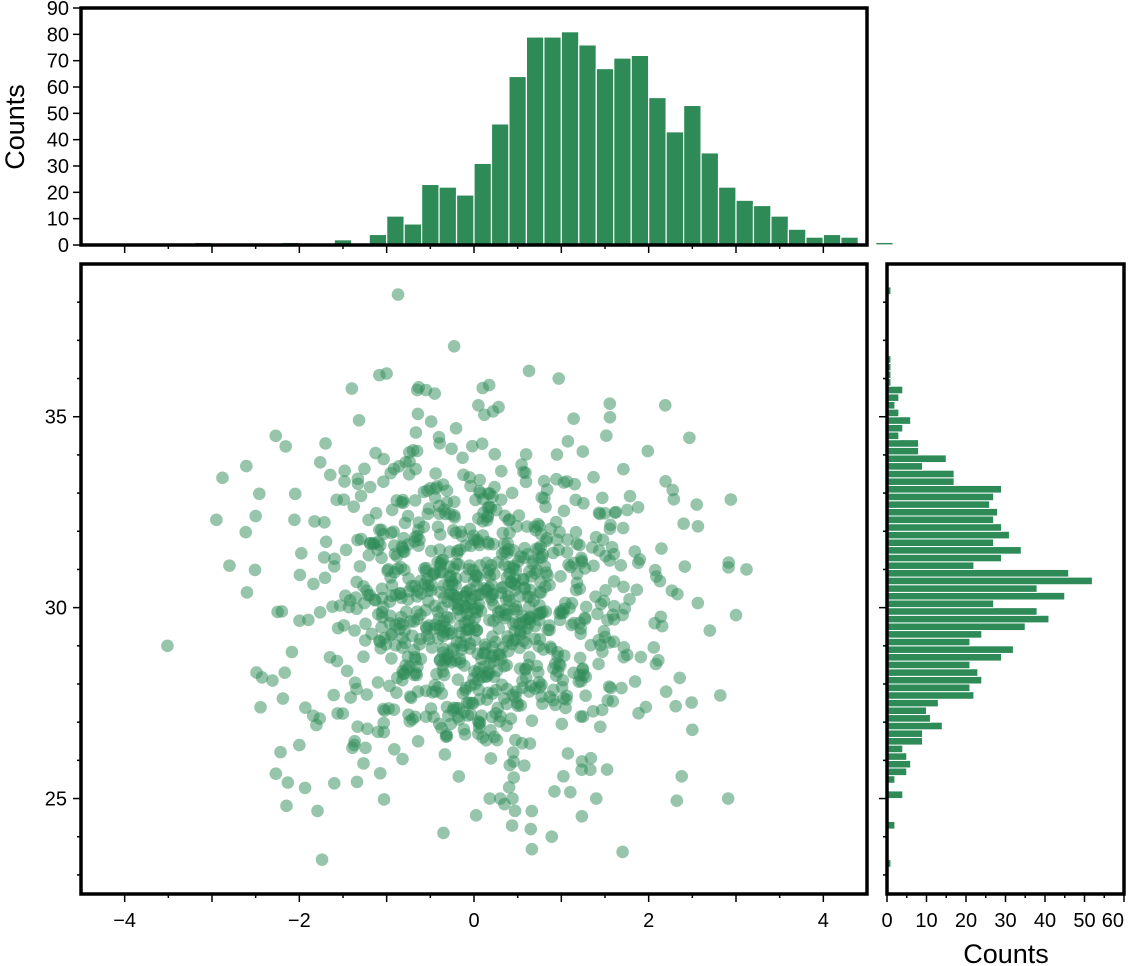 Image resolution: width=1136 pixels, height=966 pixels. What do you see at coordinates (473, 921) in the screenshot?
I see `scatter-x-tick-label: 0` at bounding box center [473, 921].